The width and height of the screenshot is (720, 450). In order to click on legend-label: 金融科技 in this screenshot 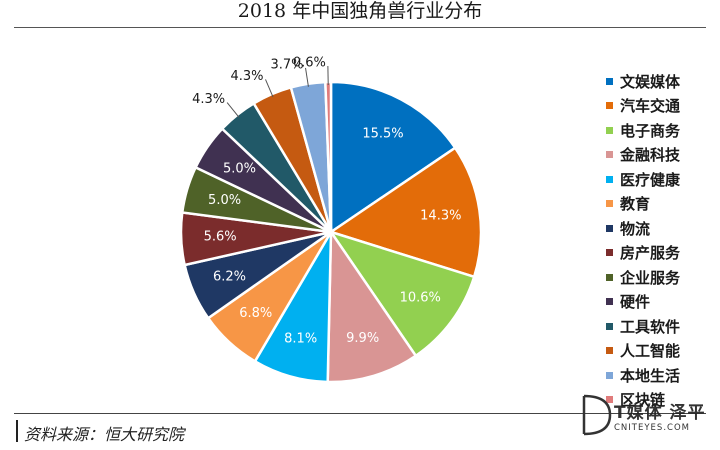, I will do `click(650, 155)`.